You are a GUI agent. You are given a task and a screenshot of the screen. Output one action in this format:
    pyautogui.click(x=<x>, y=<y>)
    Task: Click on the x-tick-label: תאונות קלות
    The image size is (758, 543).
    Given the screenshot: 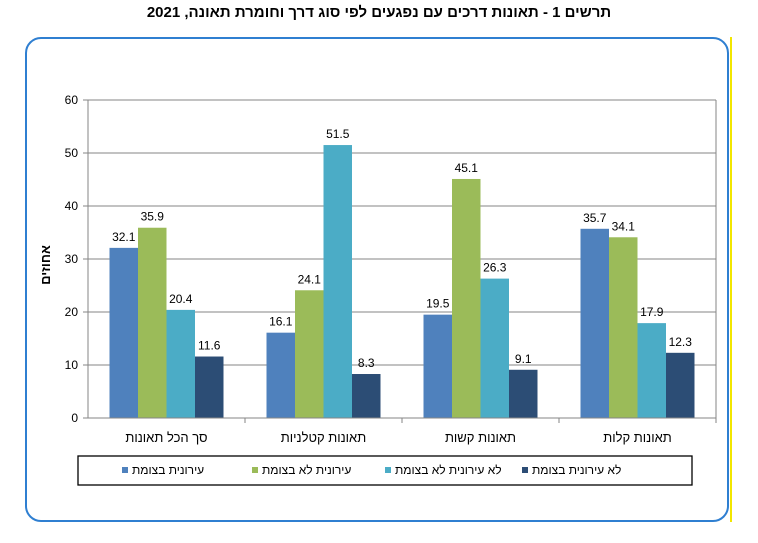 What is the action you would take?
    pyautogui.click(x=637, y=437)
    